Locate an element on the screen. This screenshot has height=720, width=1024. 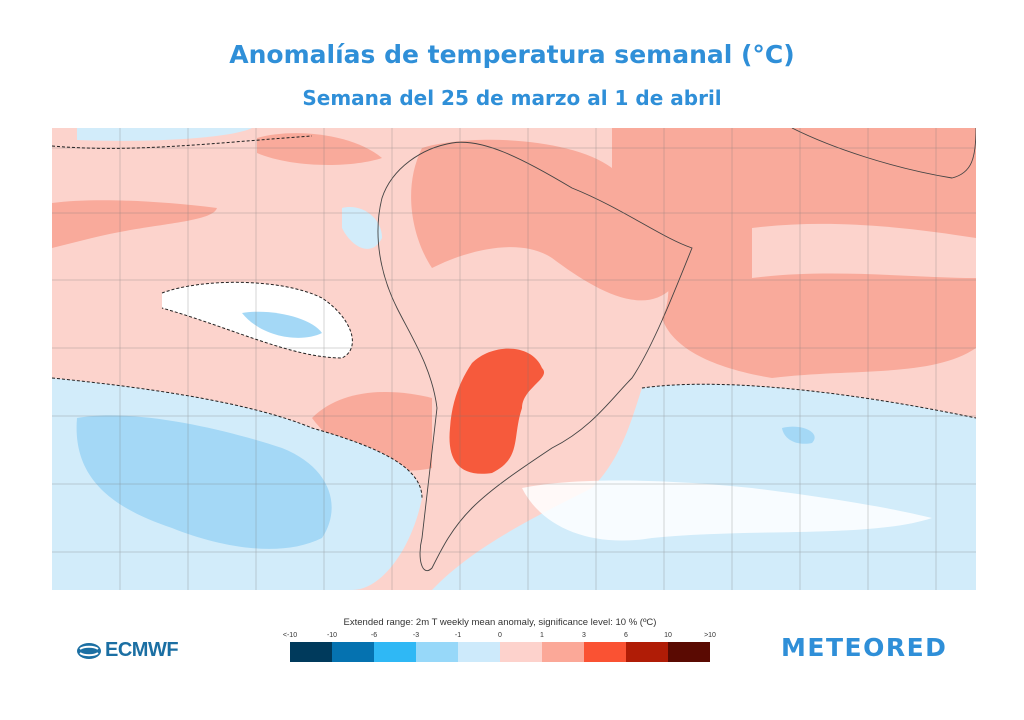
ecmwf-logo-text: ECMWF is located at coordinates (142, 650).